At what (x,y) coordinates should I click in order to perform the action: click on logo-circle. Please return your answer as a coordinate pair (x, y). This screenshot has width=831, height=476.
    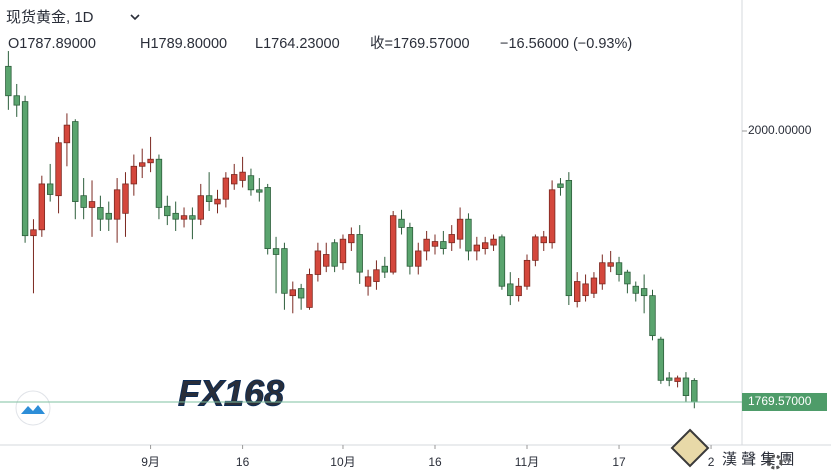
    Looking at the image, I should click on (33, 408).